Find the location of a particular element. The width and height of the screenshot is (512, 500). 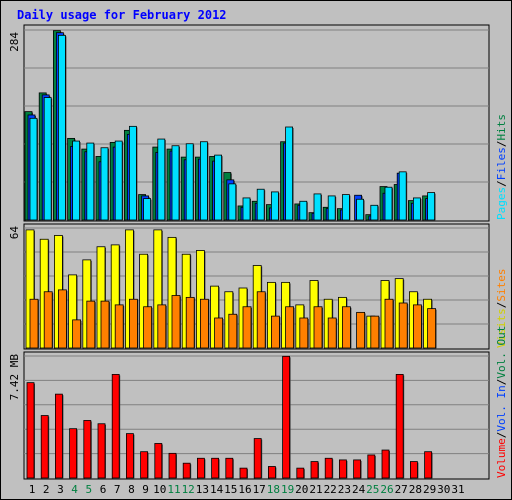

panel2-upper-legend: Visits/Sites is located at coordinates (501, 309).